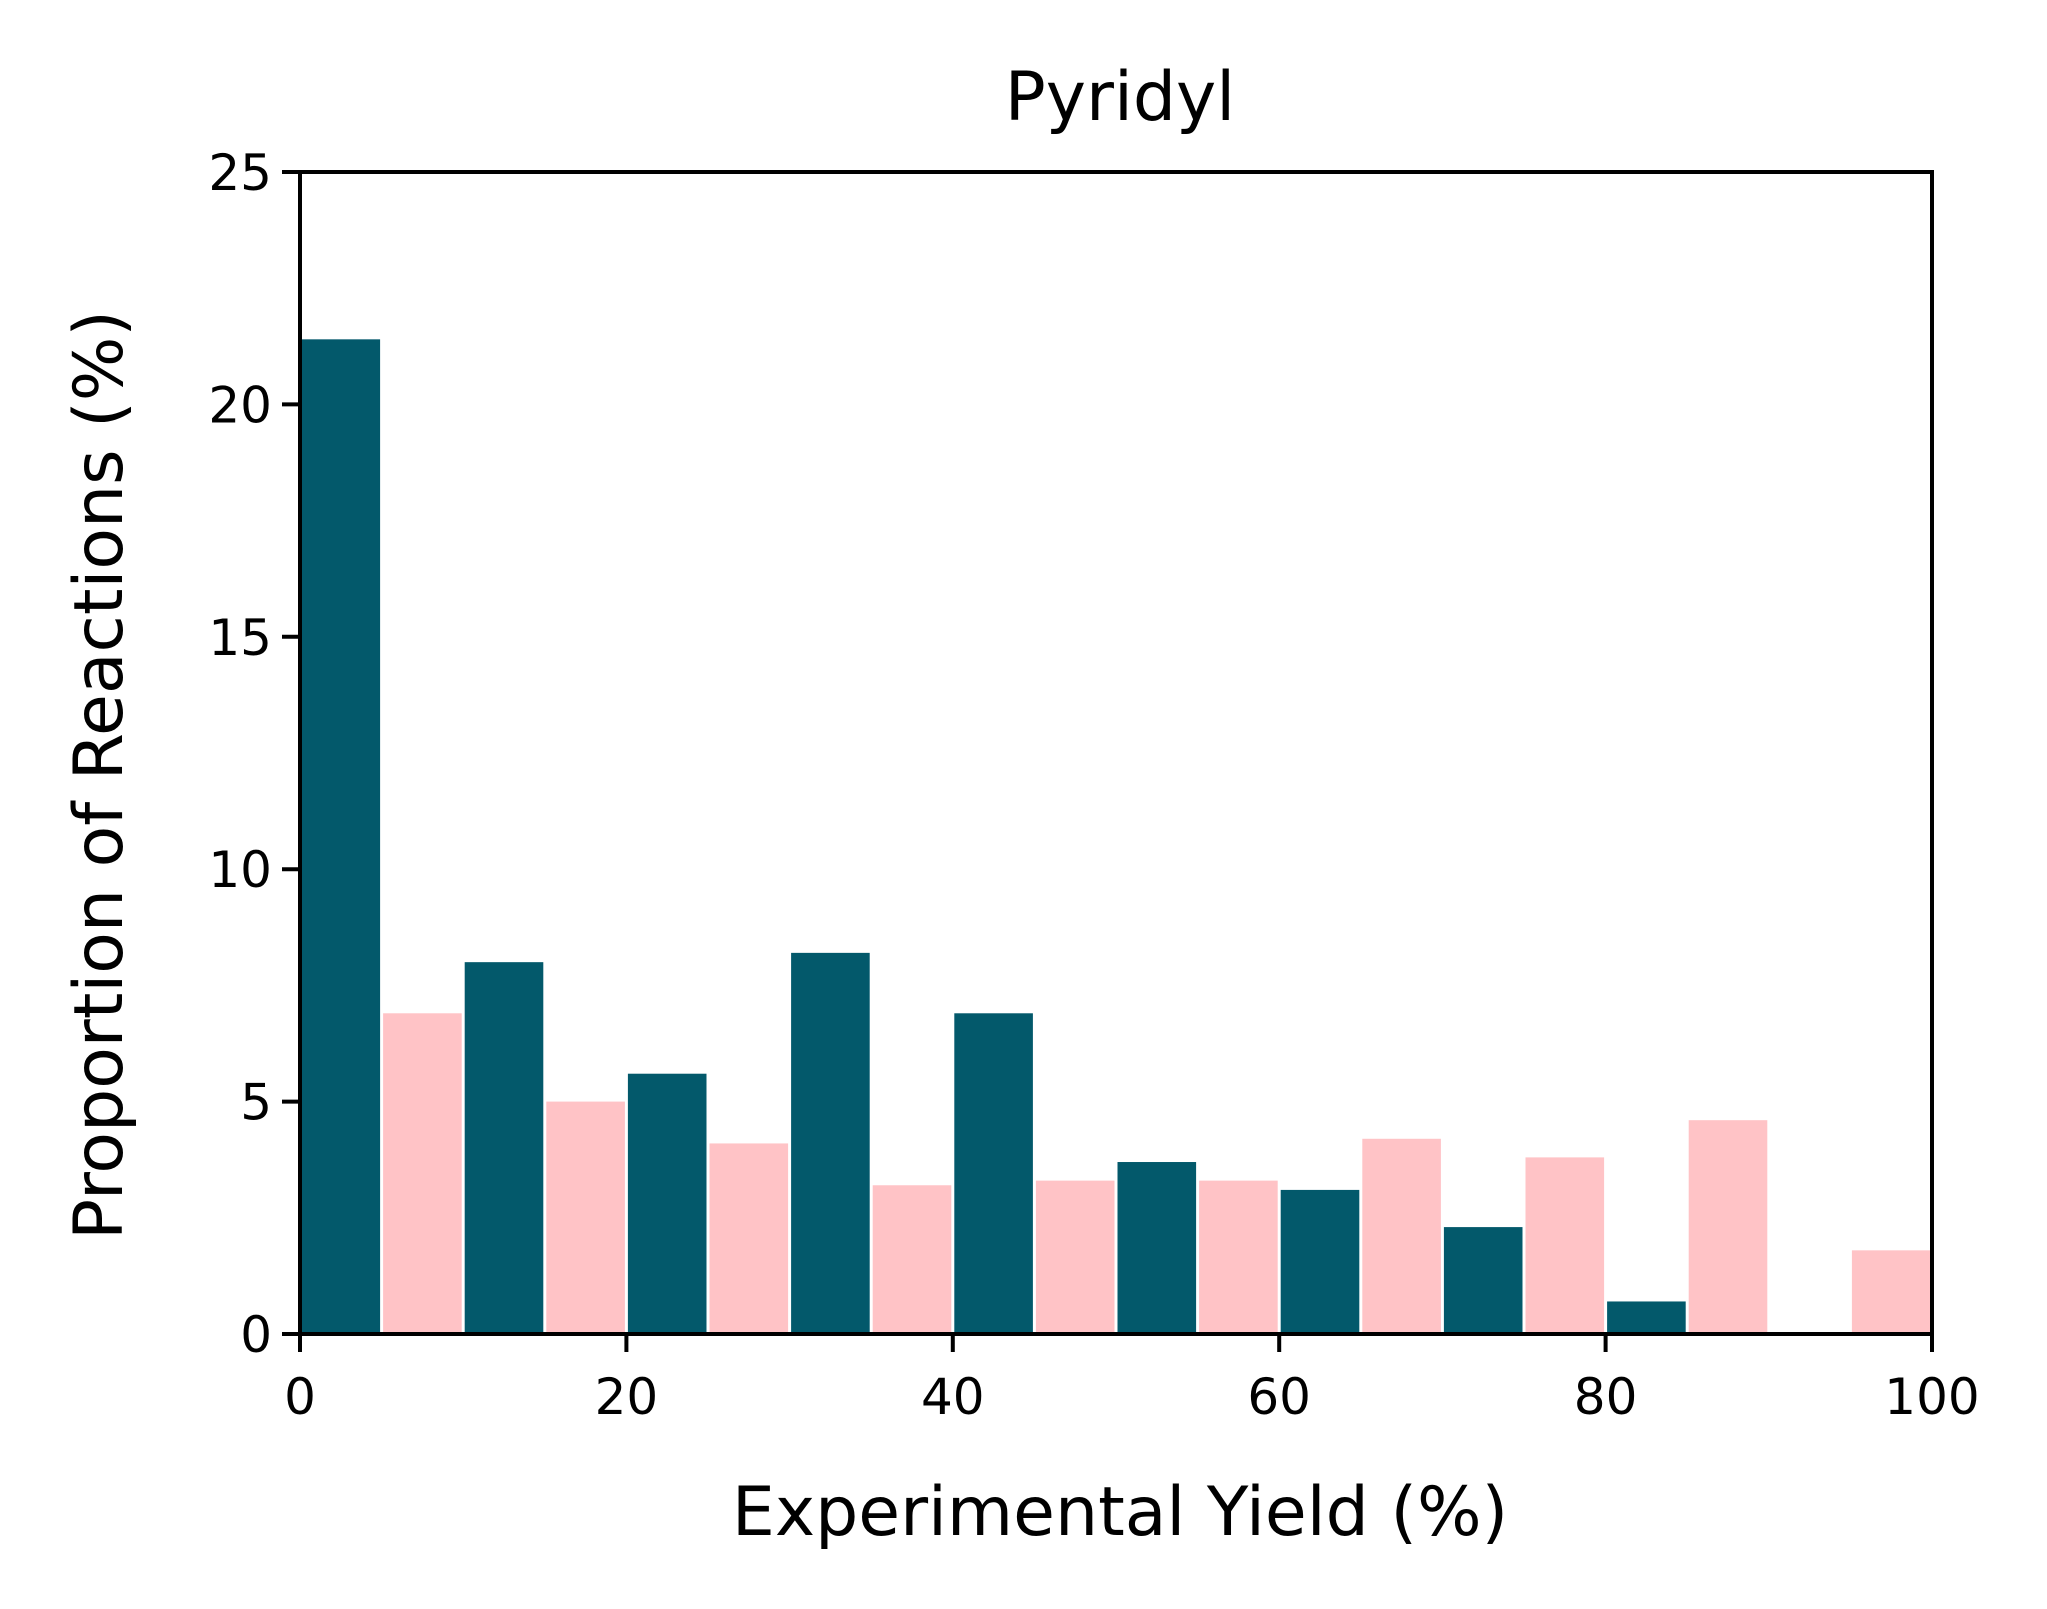 The height and width of the screenshot is (1609, 2047). I want to click on bar-series2-bin9, so click(1728, 1227).